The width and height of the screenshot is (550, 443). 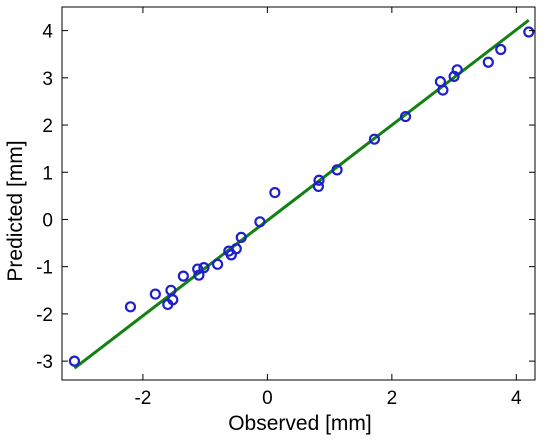 What do you see at coordinates (300, 423) in the screenshot?
I see `x-axis-label: Observed [mm]` at bounding box center [300, 423].